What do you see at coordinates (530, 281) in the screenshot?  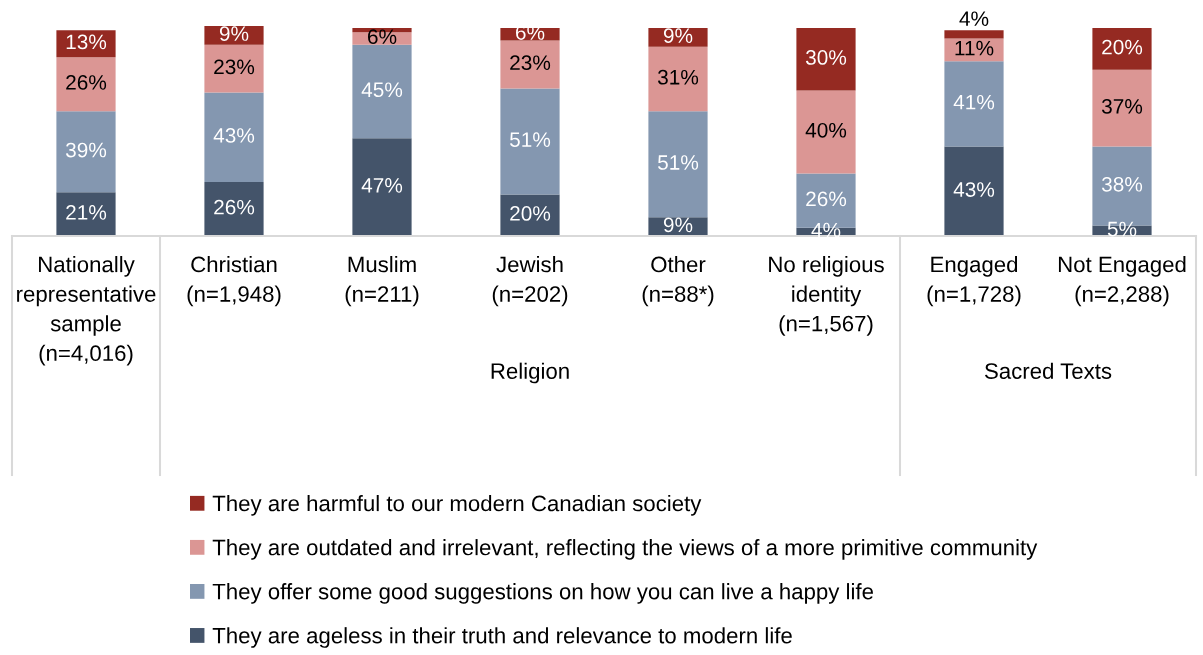 I see `x-tick-label: Jewish (n=202)` at bounding box center [530, 281].